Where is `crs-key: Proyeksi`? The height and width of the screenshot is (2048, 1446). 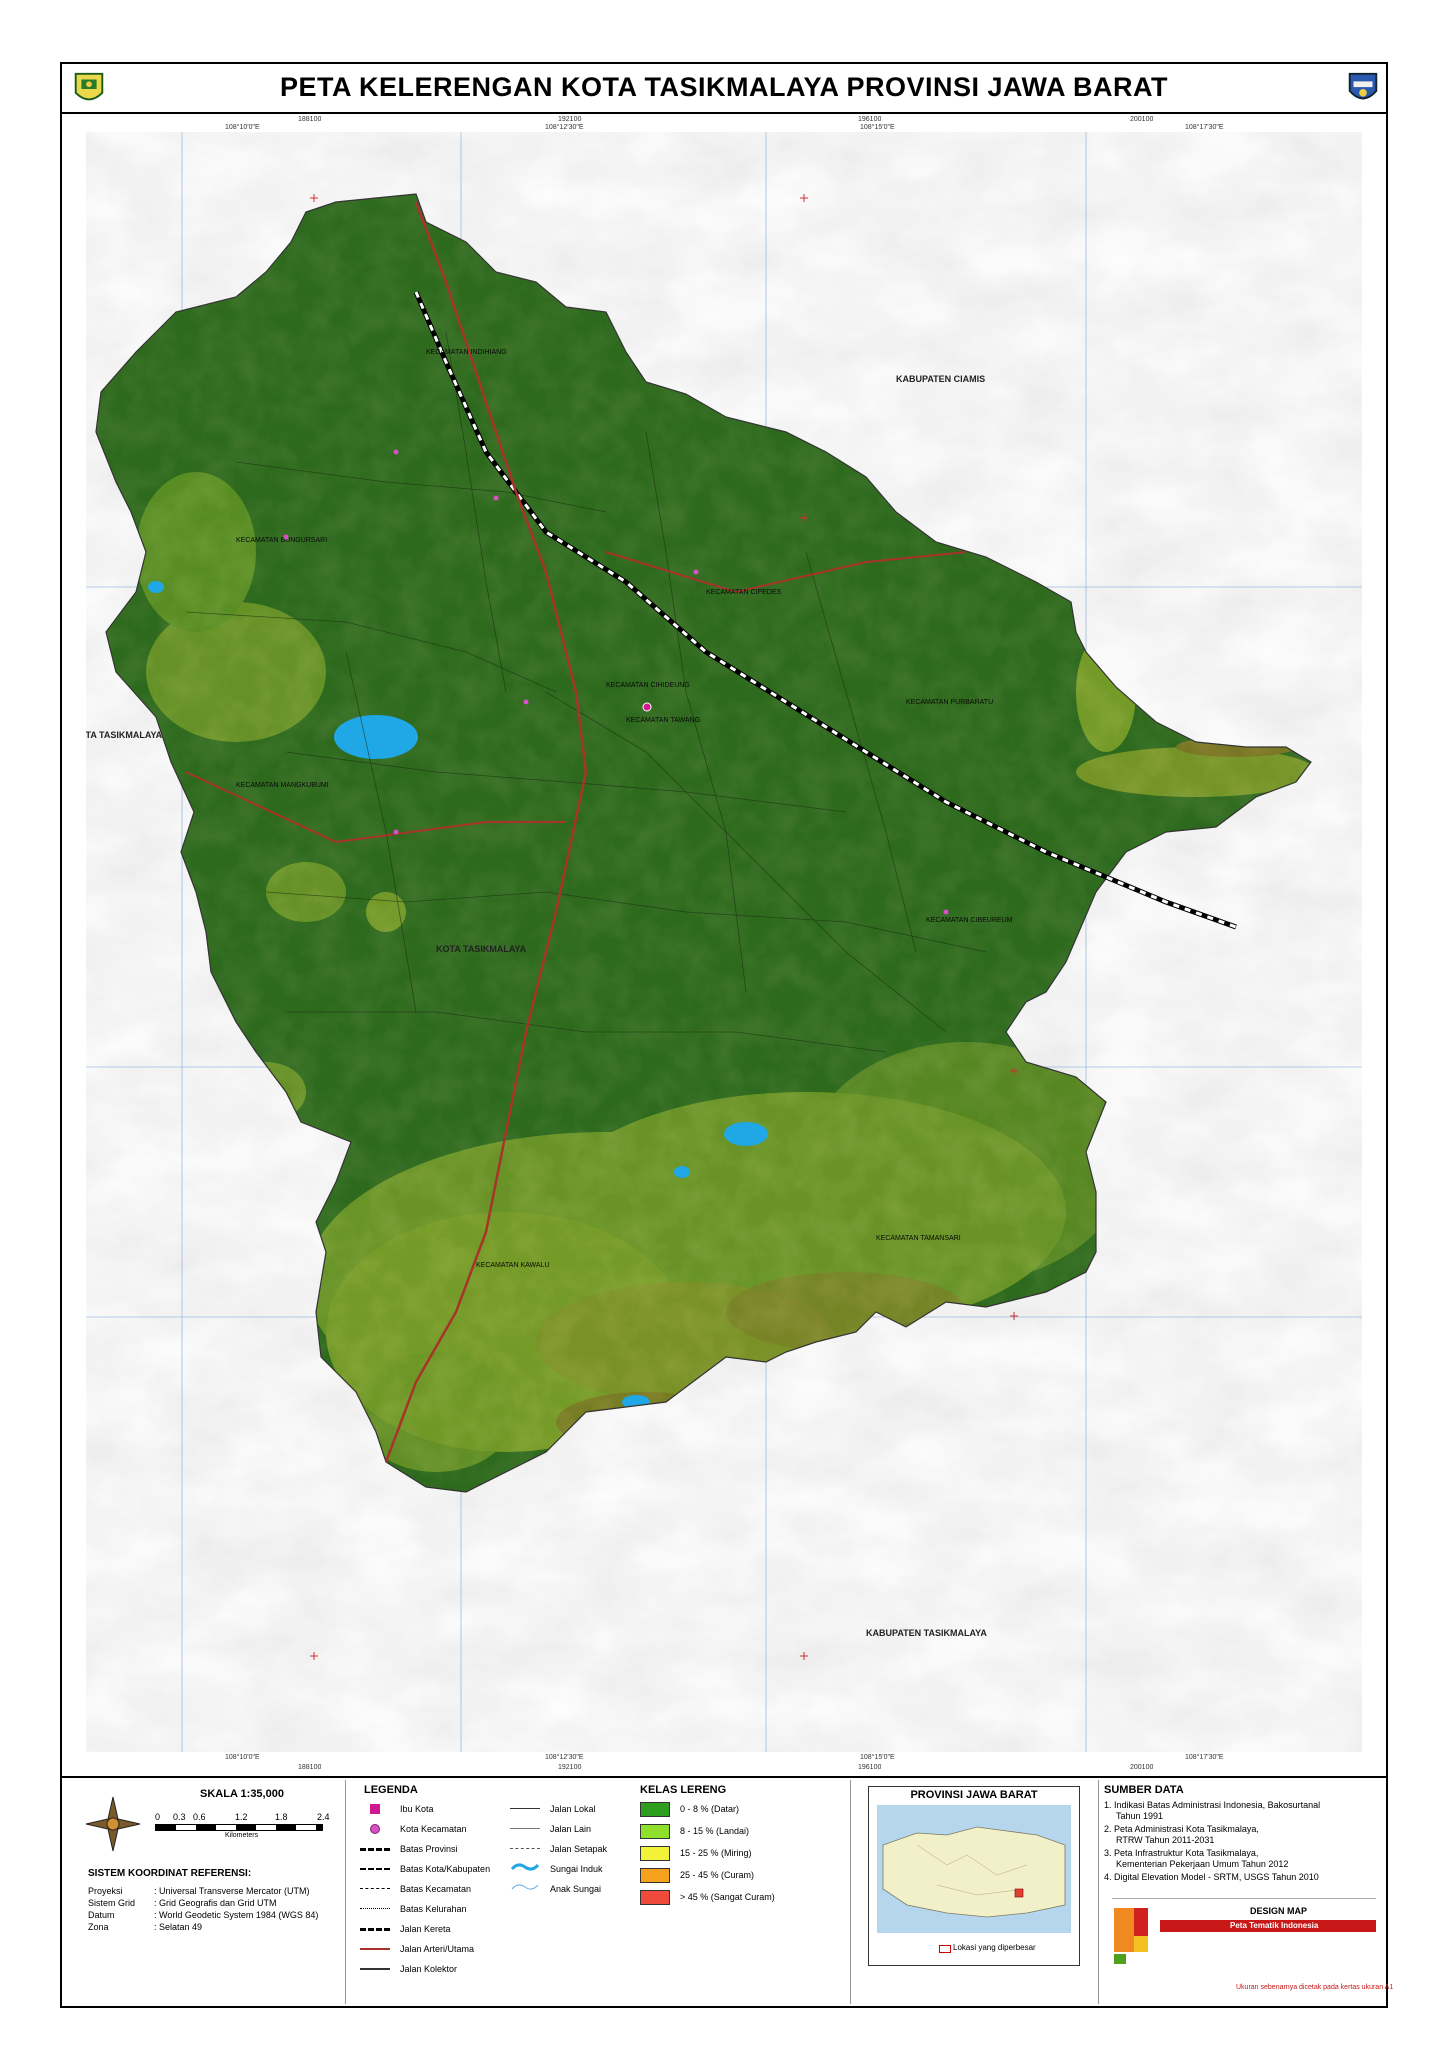
crs-key: Proyeksi is located at coordinates (105, 1891).